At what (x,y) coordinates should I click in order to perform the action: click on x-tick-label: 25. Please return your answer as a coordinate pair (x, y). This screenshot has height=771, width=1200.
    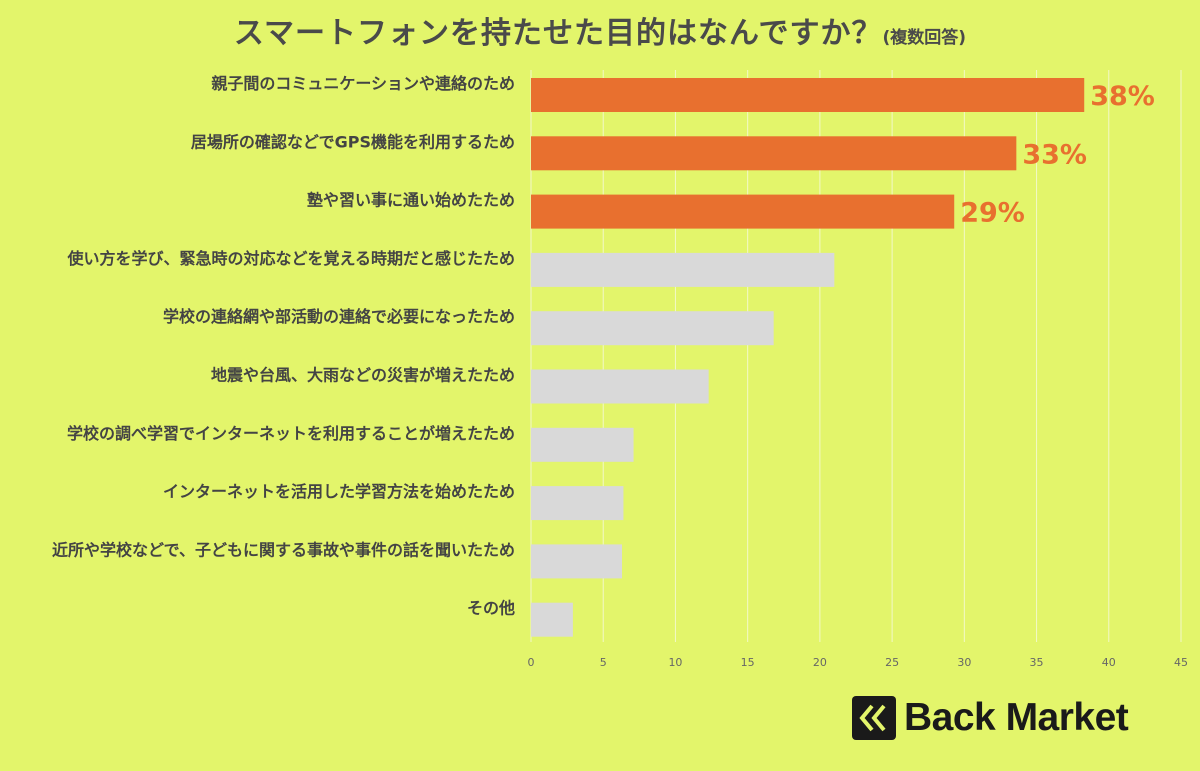
    Looking at the image, I should click on (892, 662).